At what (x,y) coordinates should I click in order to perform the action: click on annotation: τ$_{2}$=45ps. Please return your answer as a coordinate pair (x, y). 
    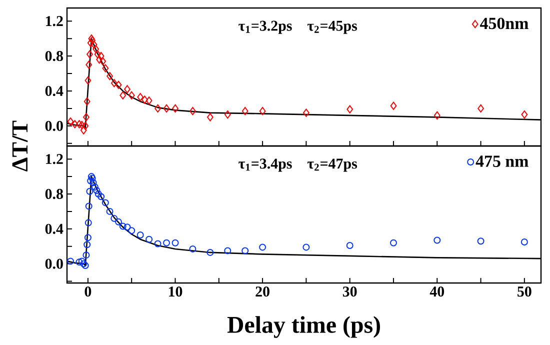
    Looking at the image, I should click on (332, 27).